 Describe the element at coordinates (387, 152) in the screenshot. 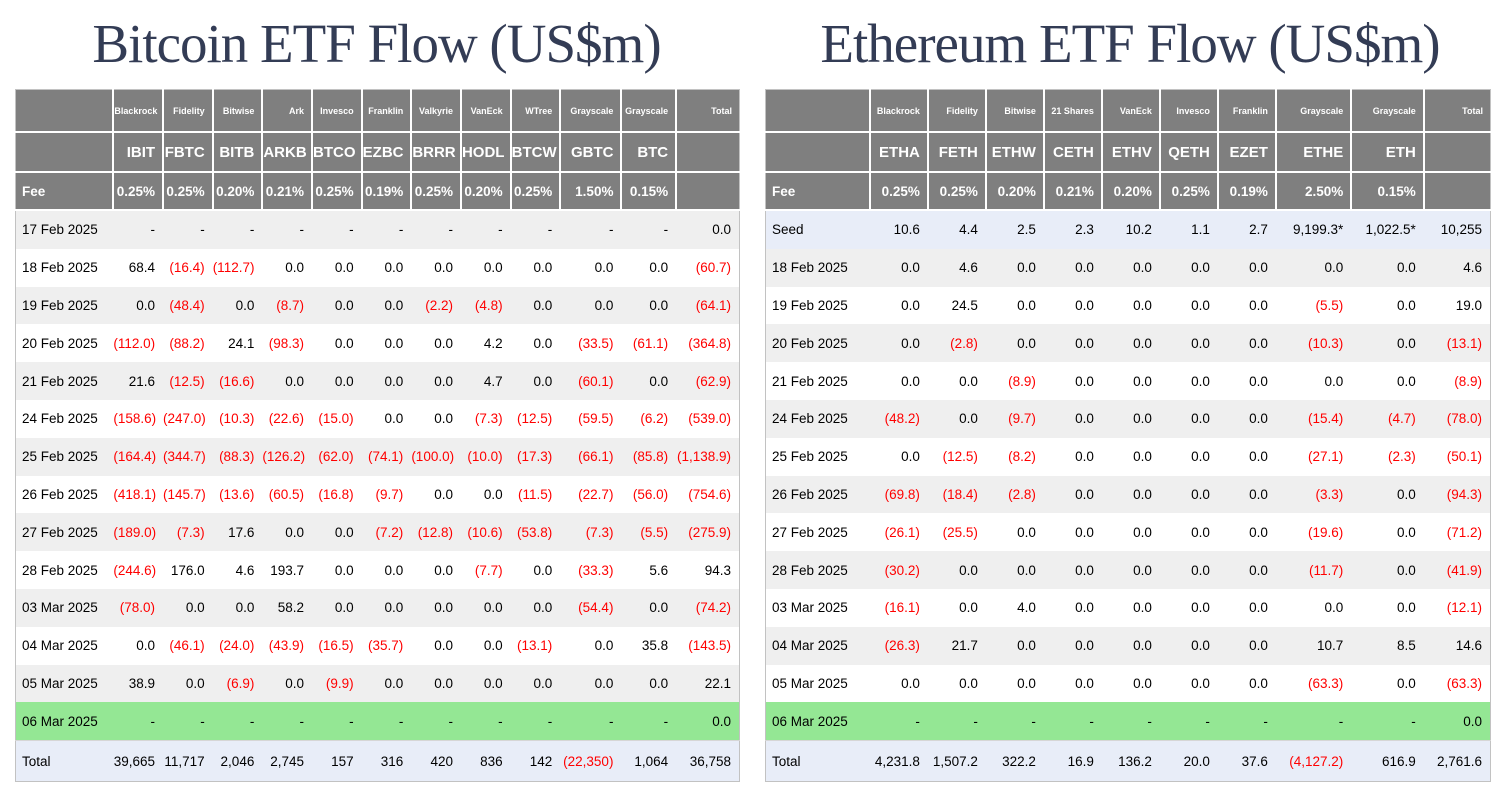

I see `ticker-header: EZBC` at that location.